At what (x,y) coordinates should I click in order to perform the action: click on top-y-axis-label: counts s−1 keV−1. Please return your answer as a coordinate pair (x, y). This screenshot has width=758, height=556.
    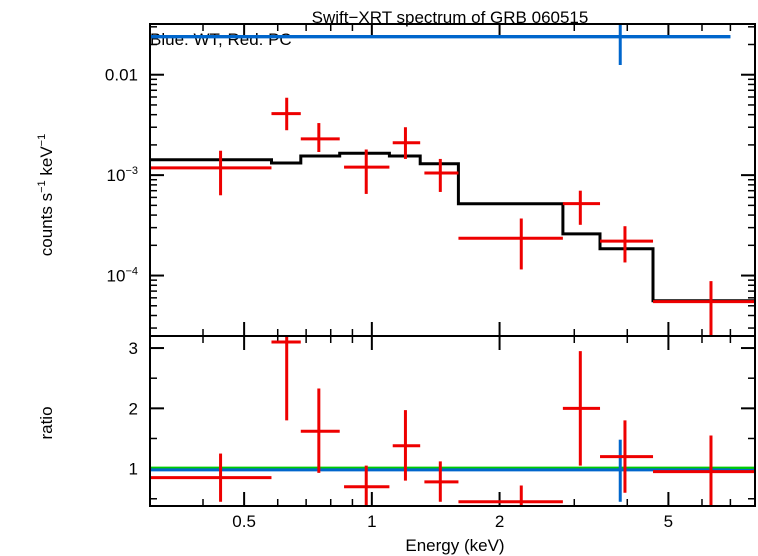
    Looking at the image, I should click on (46, 195).